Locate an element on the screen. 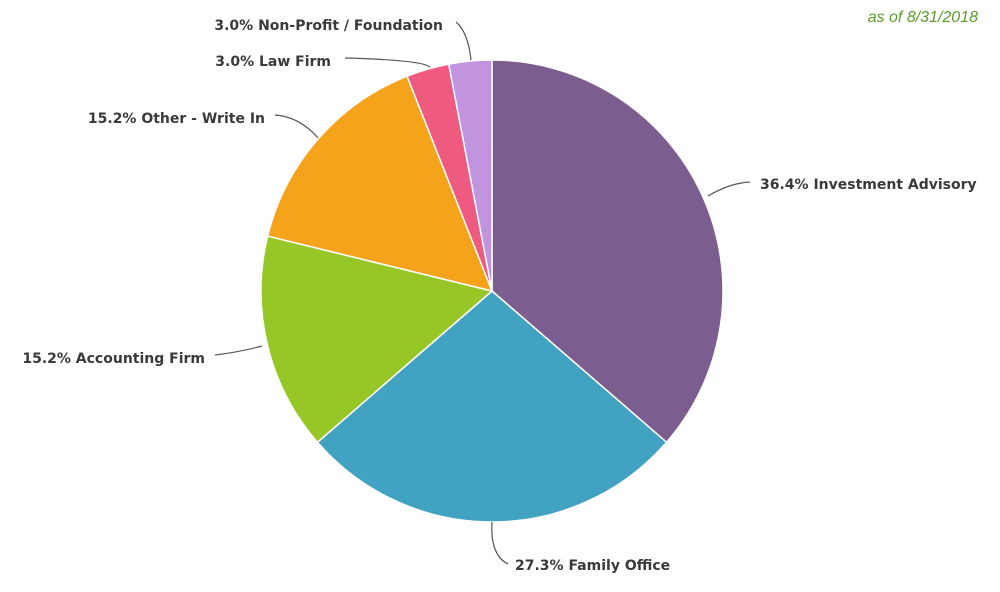 This screenshot has width=1000, height=592. as-of-date-note: as of 8/31/2018 is located at coordinates (922, 17).